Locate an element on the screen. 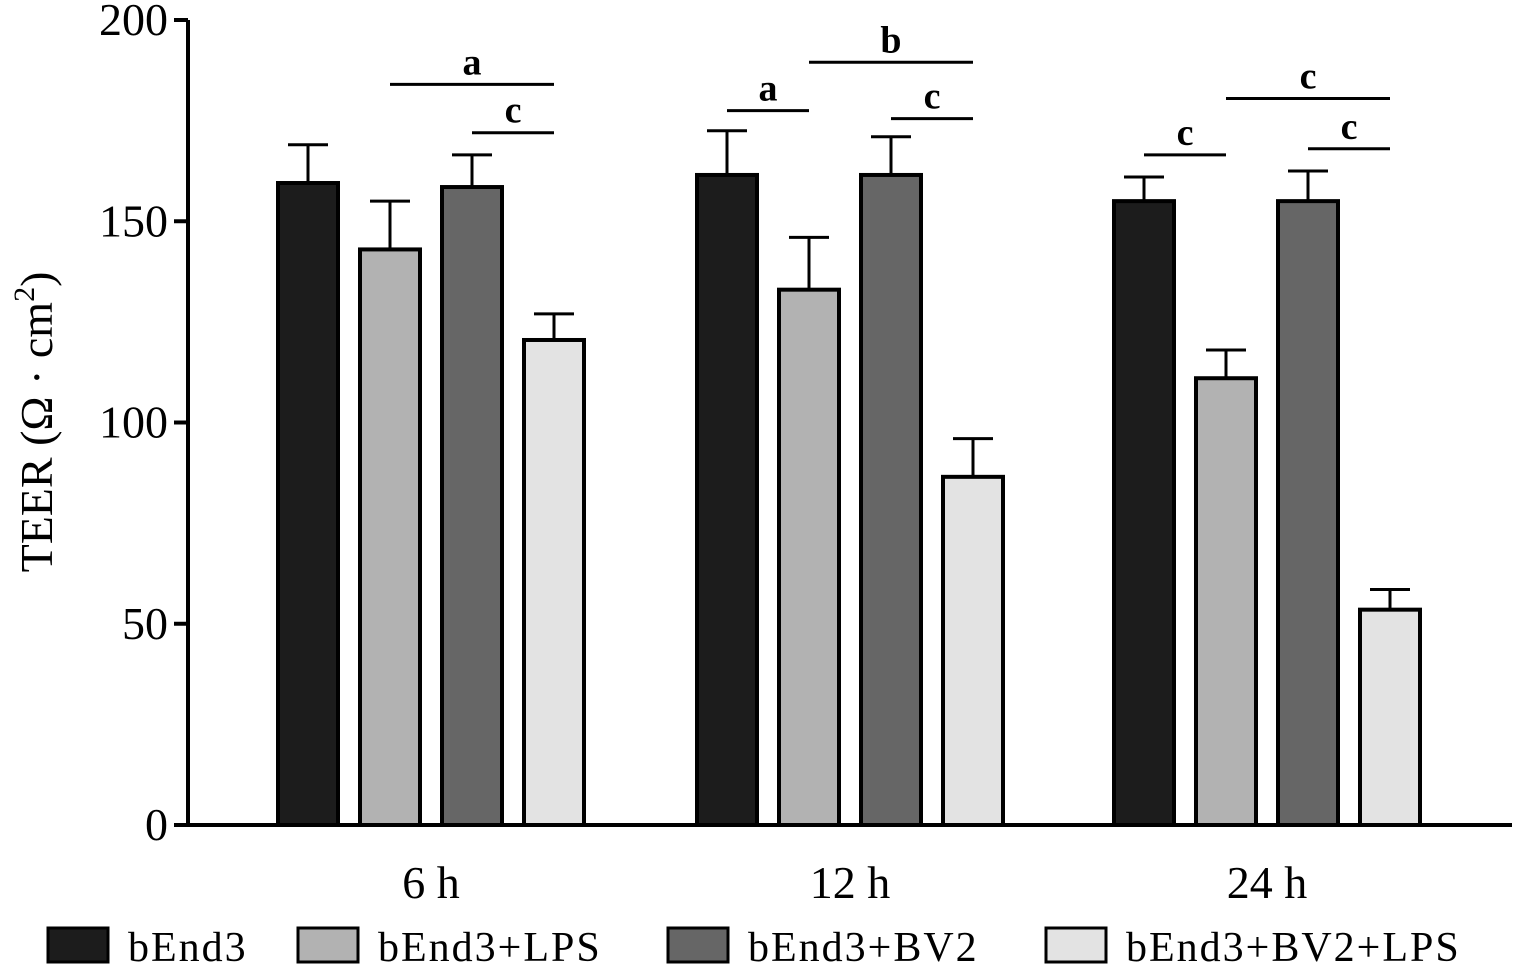  bar-bend3-bv2-6h is located at coordinates (472, 506).